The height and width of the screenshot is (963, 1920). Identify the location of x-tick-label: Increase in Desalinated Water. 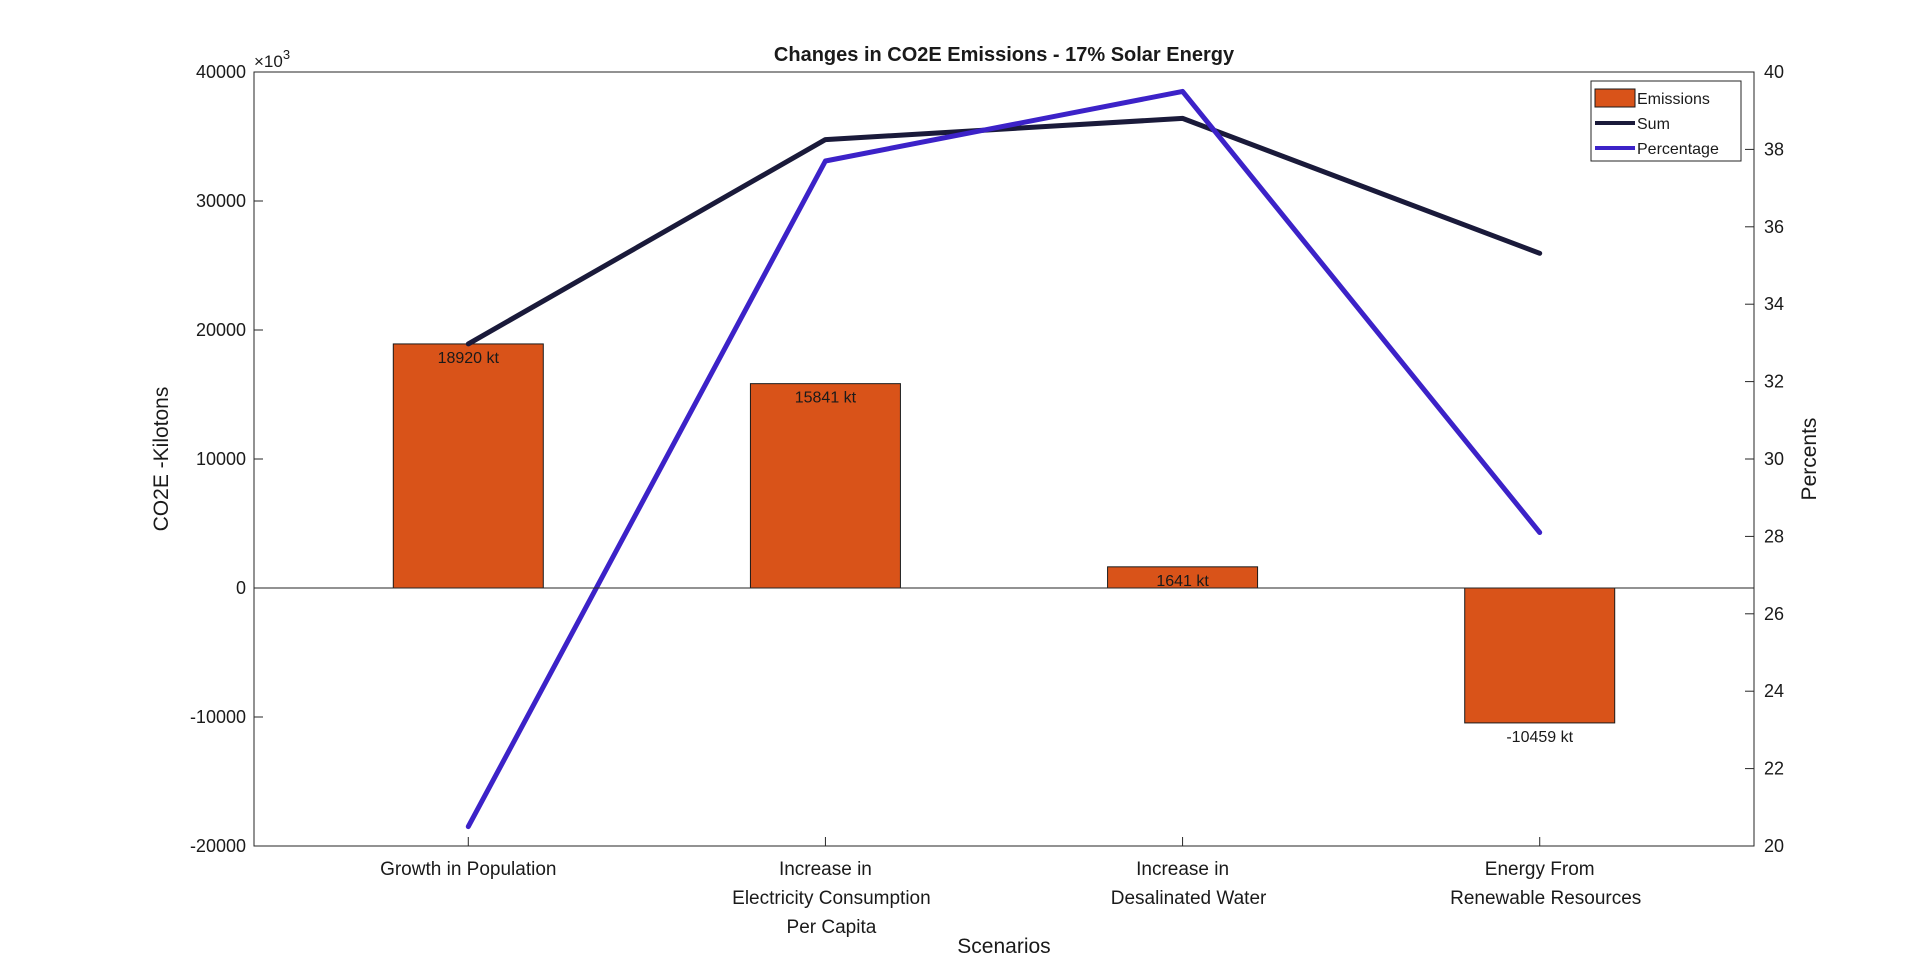
(1189, 884).